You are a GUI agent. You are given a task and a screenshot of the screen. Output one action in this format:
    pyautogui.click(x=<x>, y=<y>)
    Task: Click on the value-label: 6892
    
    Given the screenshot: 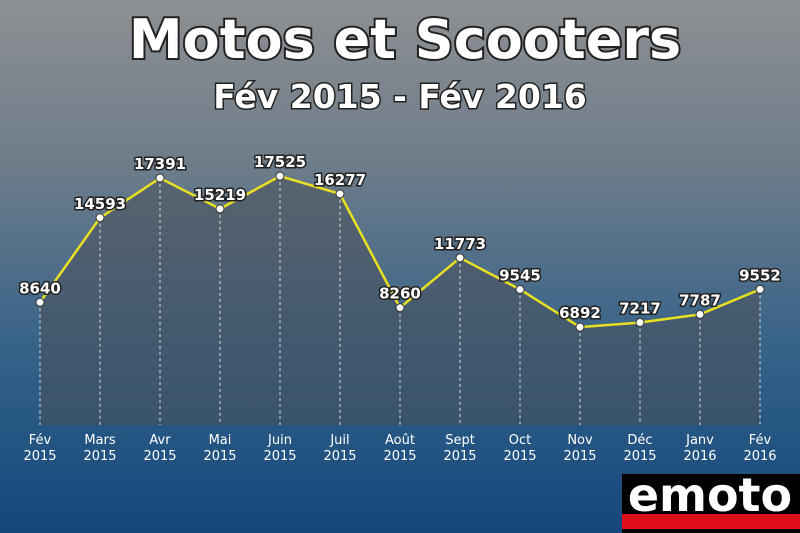 What is the action you would take?
    pyautogui.click(x=580, y=313)
    